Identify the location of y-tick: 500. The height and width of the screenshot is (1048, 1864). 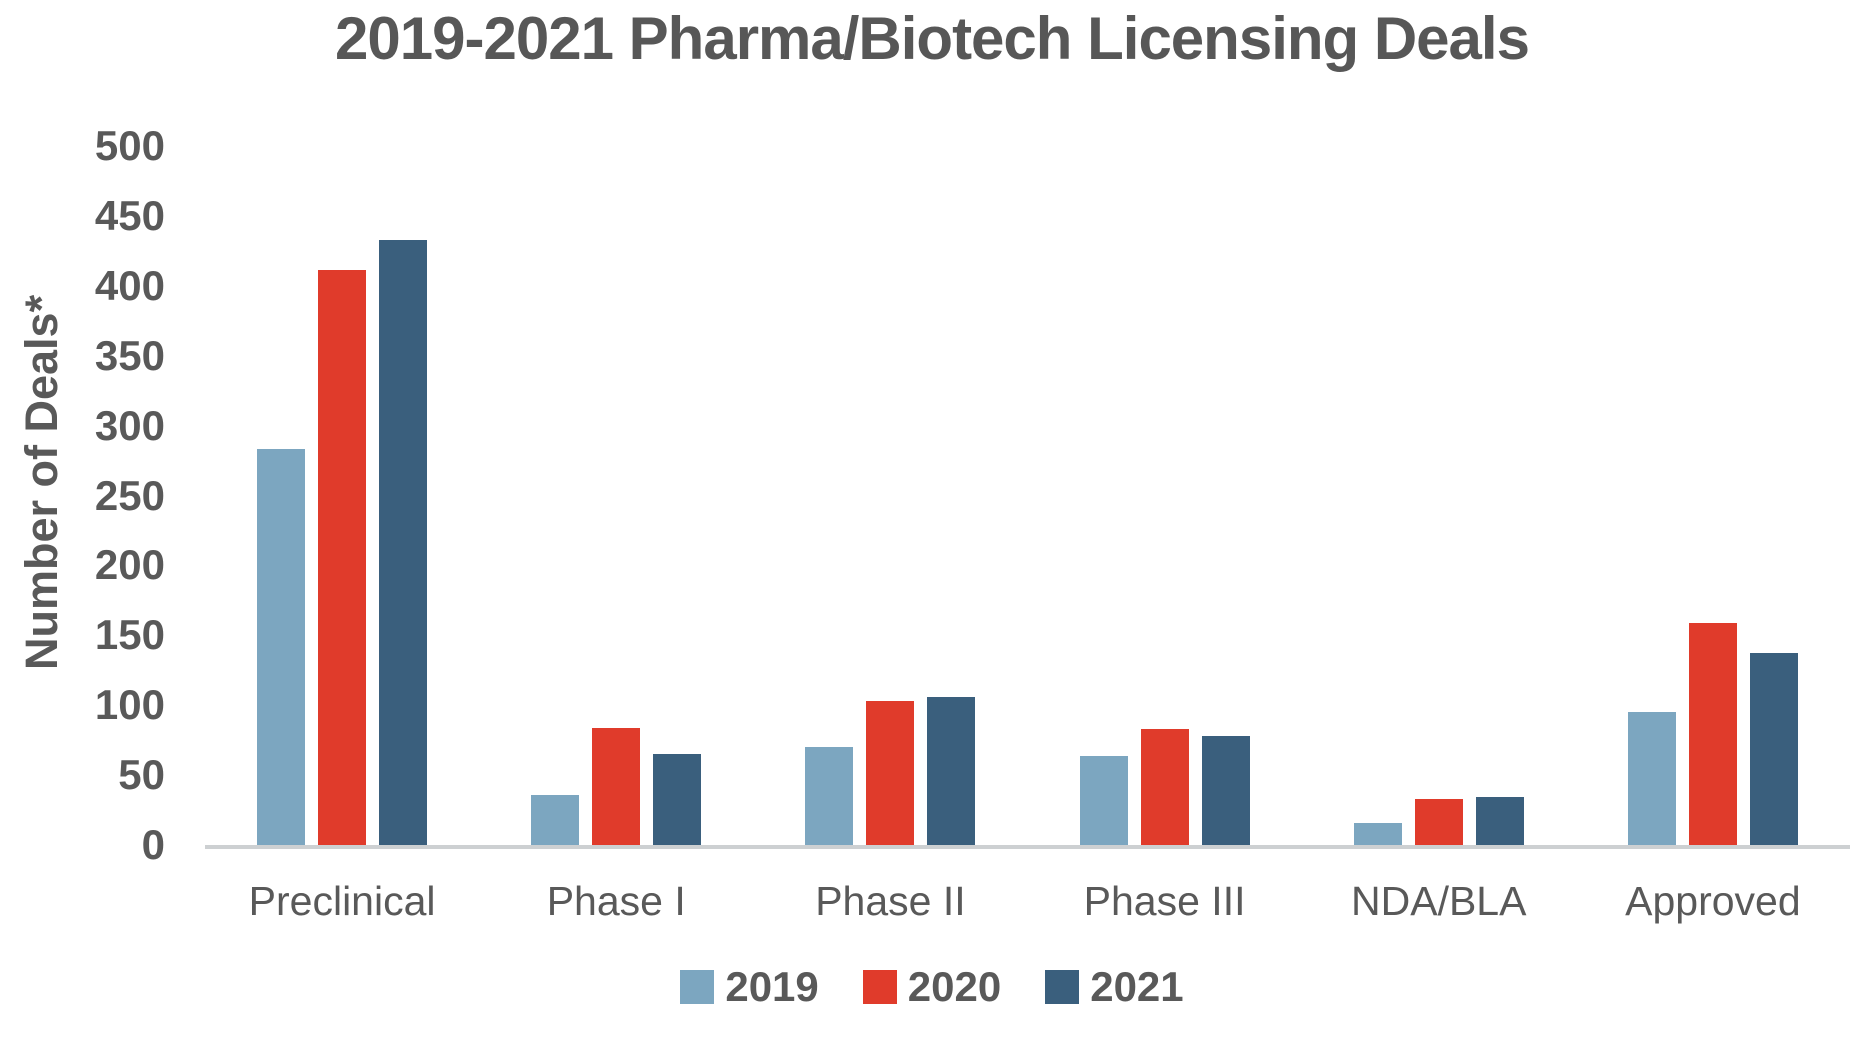
(129, 145).